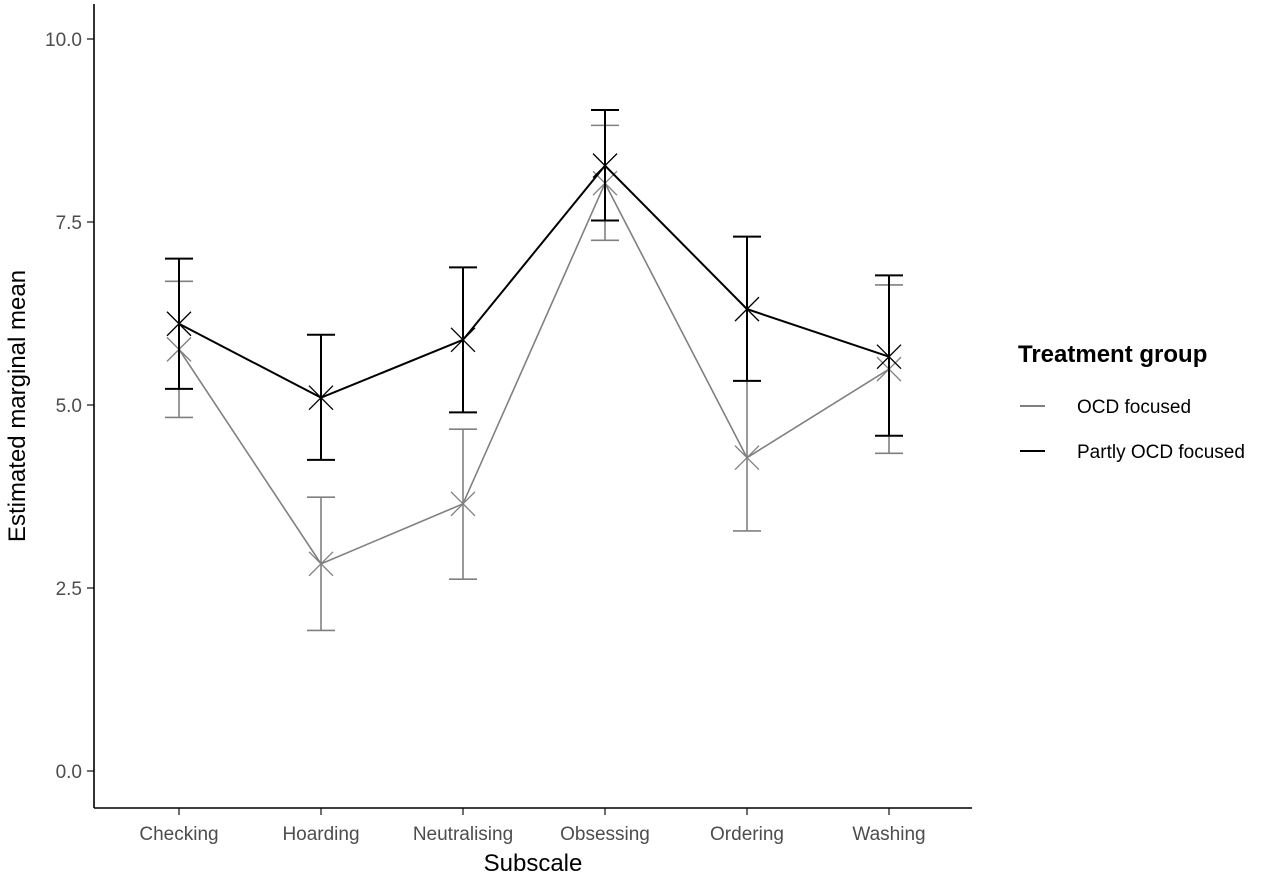  I want to click on x-tick-label-checking: Checking, so click(178, 834).